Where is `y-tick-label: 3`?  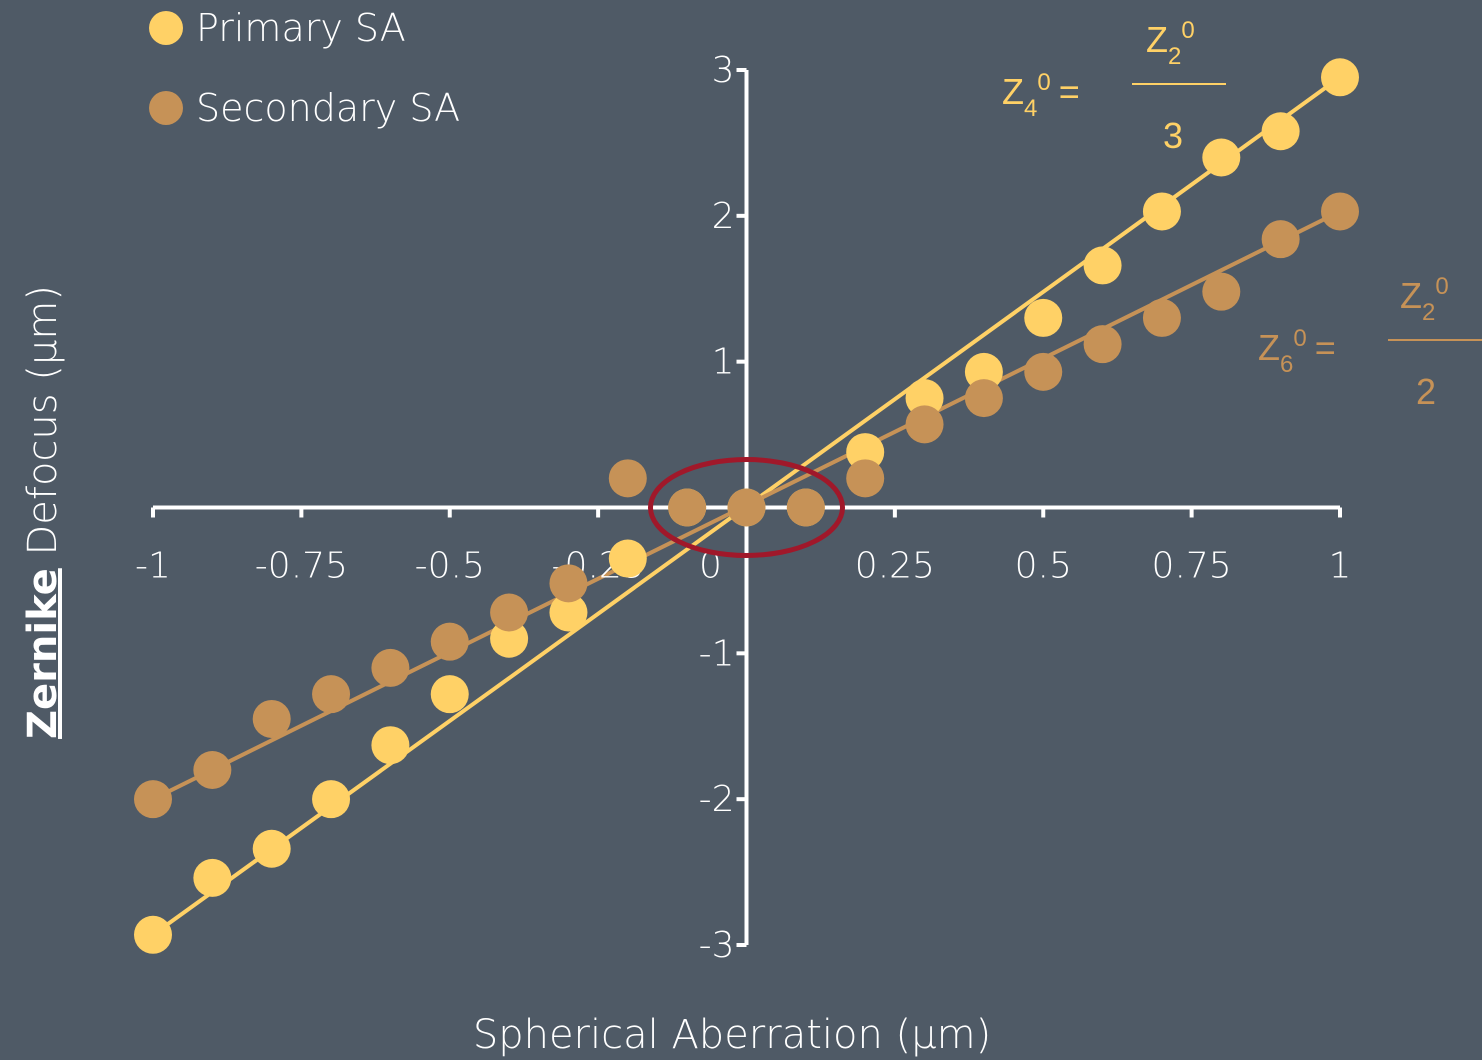
y-tick-label: 3 is located at coordinates (723, 70).